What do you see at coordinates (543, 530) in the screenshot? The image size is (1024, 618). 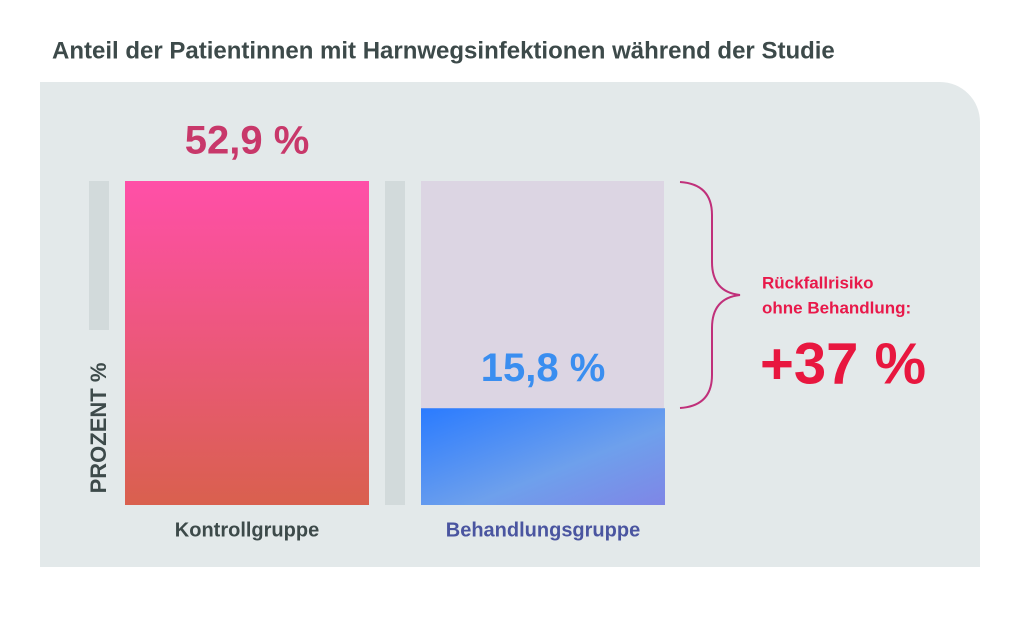 I see `x-tick-label: Behandlungsgruppe` at bounding box center [543, 530].